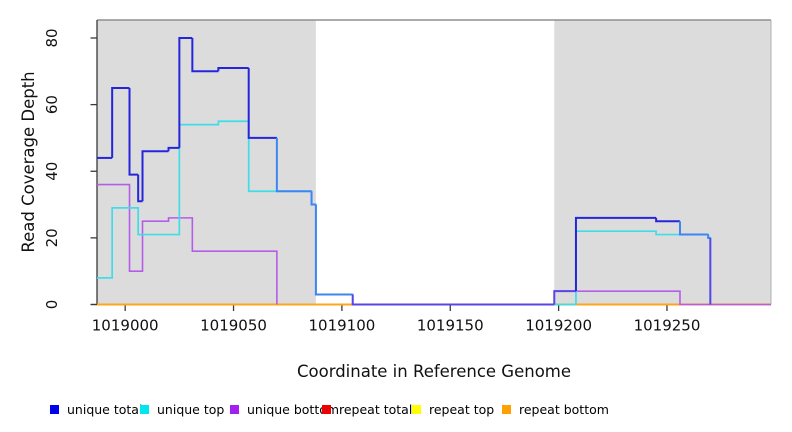  Describe the element at coordinates (52, 171) in the screenshot. I see `y-tick-label: 40` at that location.